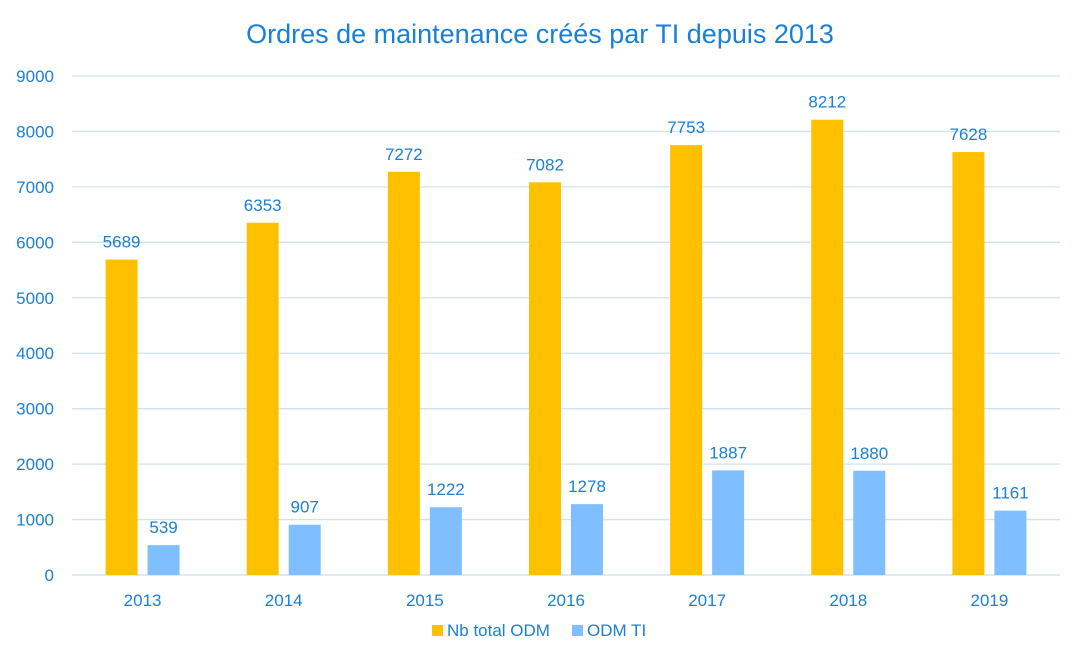 Image resolution: width=1081 pixels, height=666 pixels. What do you see at coordinates (968, 364) in the screenshot?
I see `bar-total-2019` at bounding box center [968, 364].